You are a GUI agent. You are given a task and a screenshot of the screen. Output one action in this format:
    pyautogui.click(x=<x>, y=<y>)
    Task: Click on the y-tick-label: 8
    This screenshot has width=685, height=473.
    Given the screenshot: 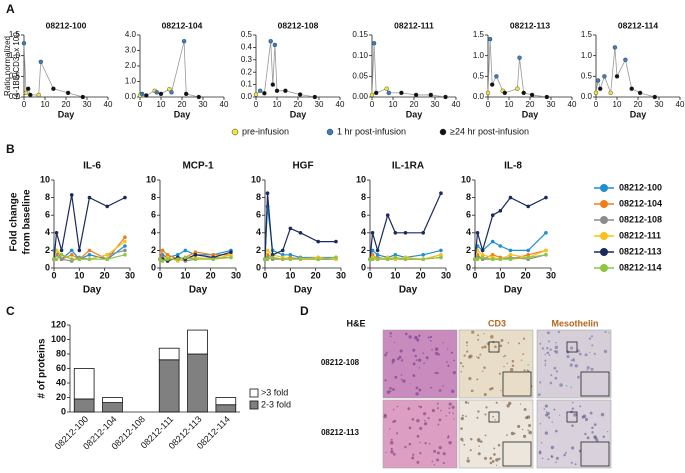 What is the action you would take?
    pyautogui.click(x=153, y=197)
    